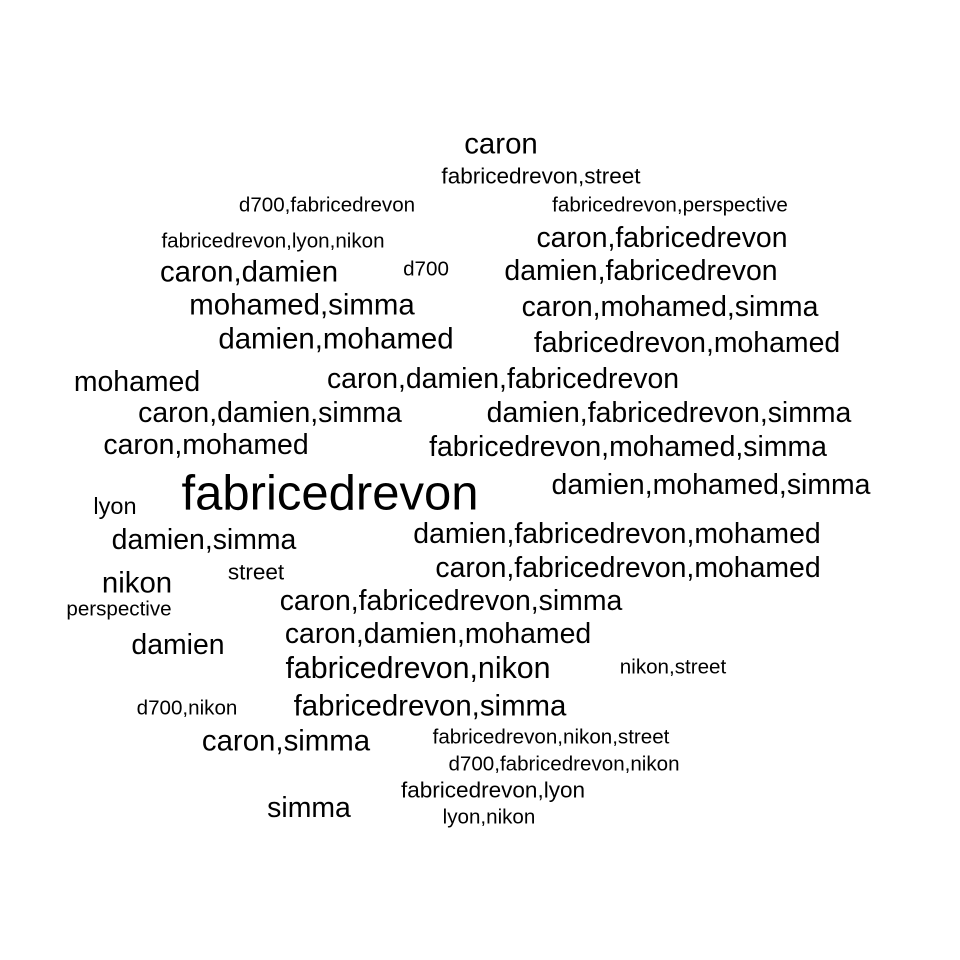 Image resolution: width=960 pixels, height=960 pixels. I want to click on word: fabricedrevon,nikon,street, so click(551, 737).